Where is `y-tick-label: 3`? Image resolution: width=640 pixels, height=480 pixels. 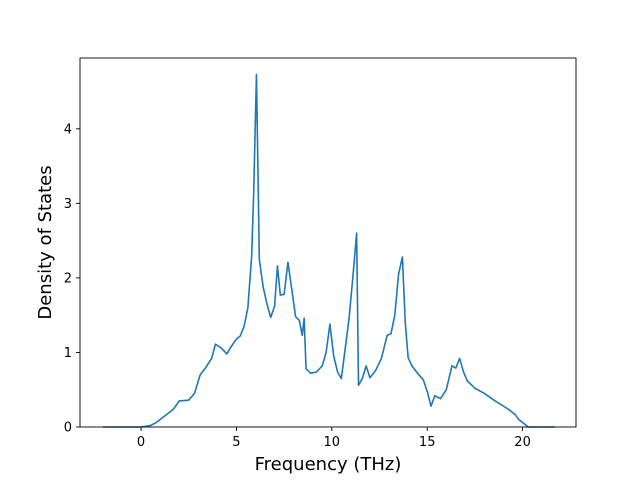 y-tick-label: 3 is located at coordinates (68, 204).